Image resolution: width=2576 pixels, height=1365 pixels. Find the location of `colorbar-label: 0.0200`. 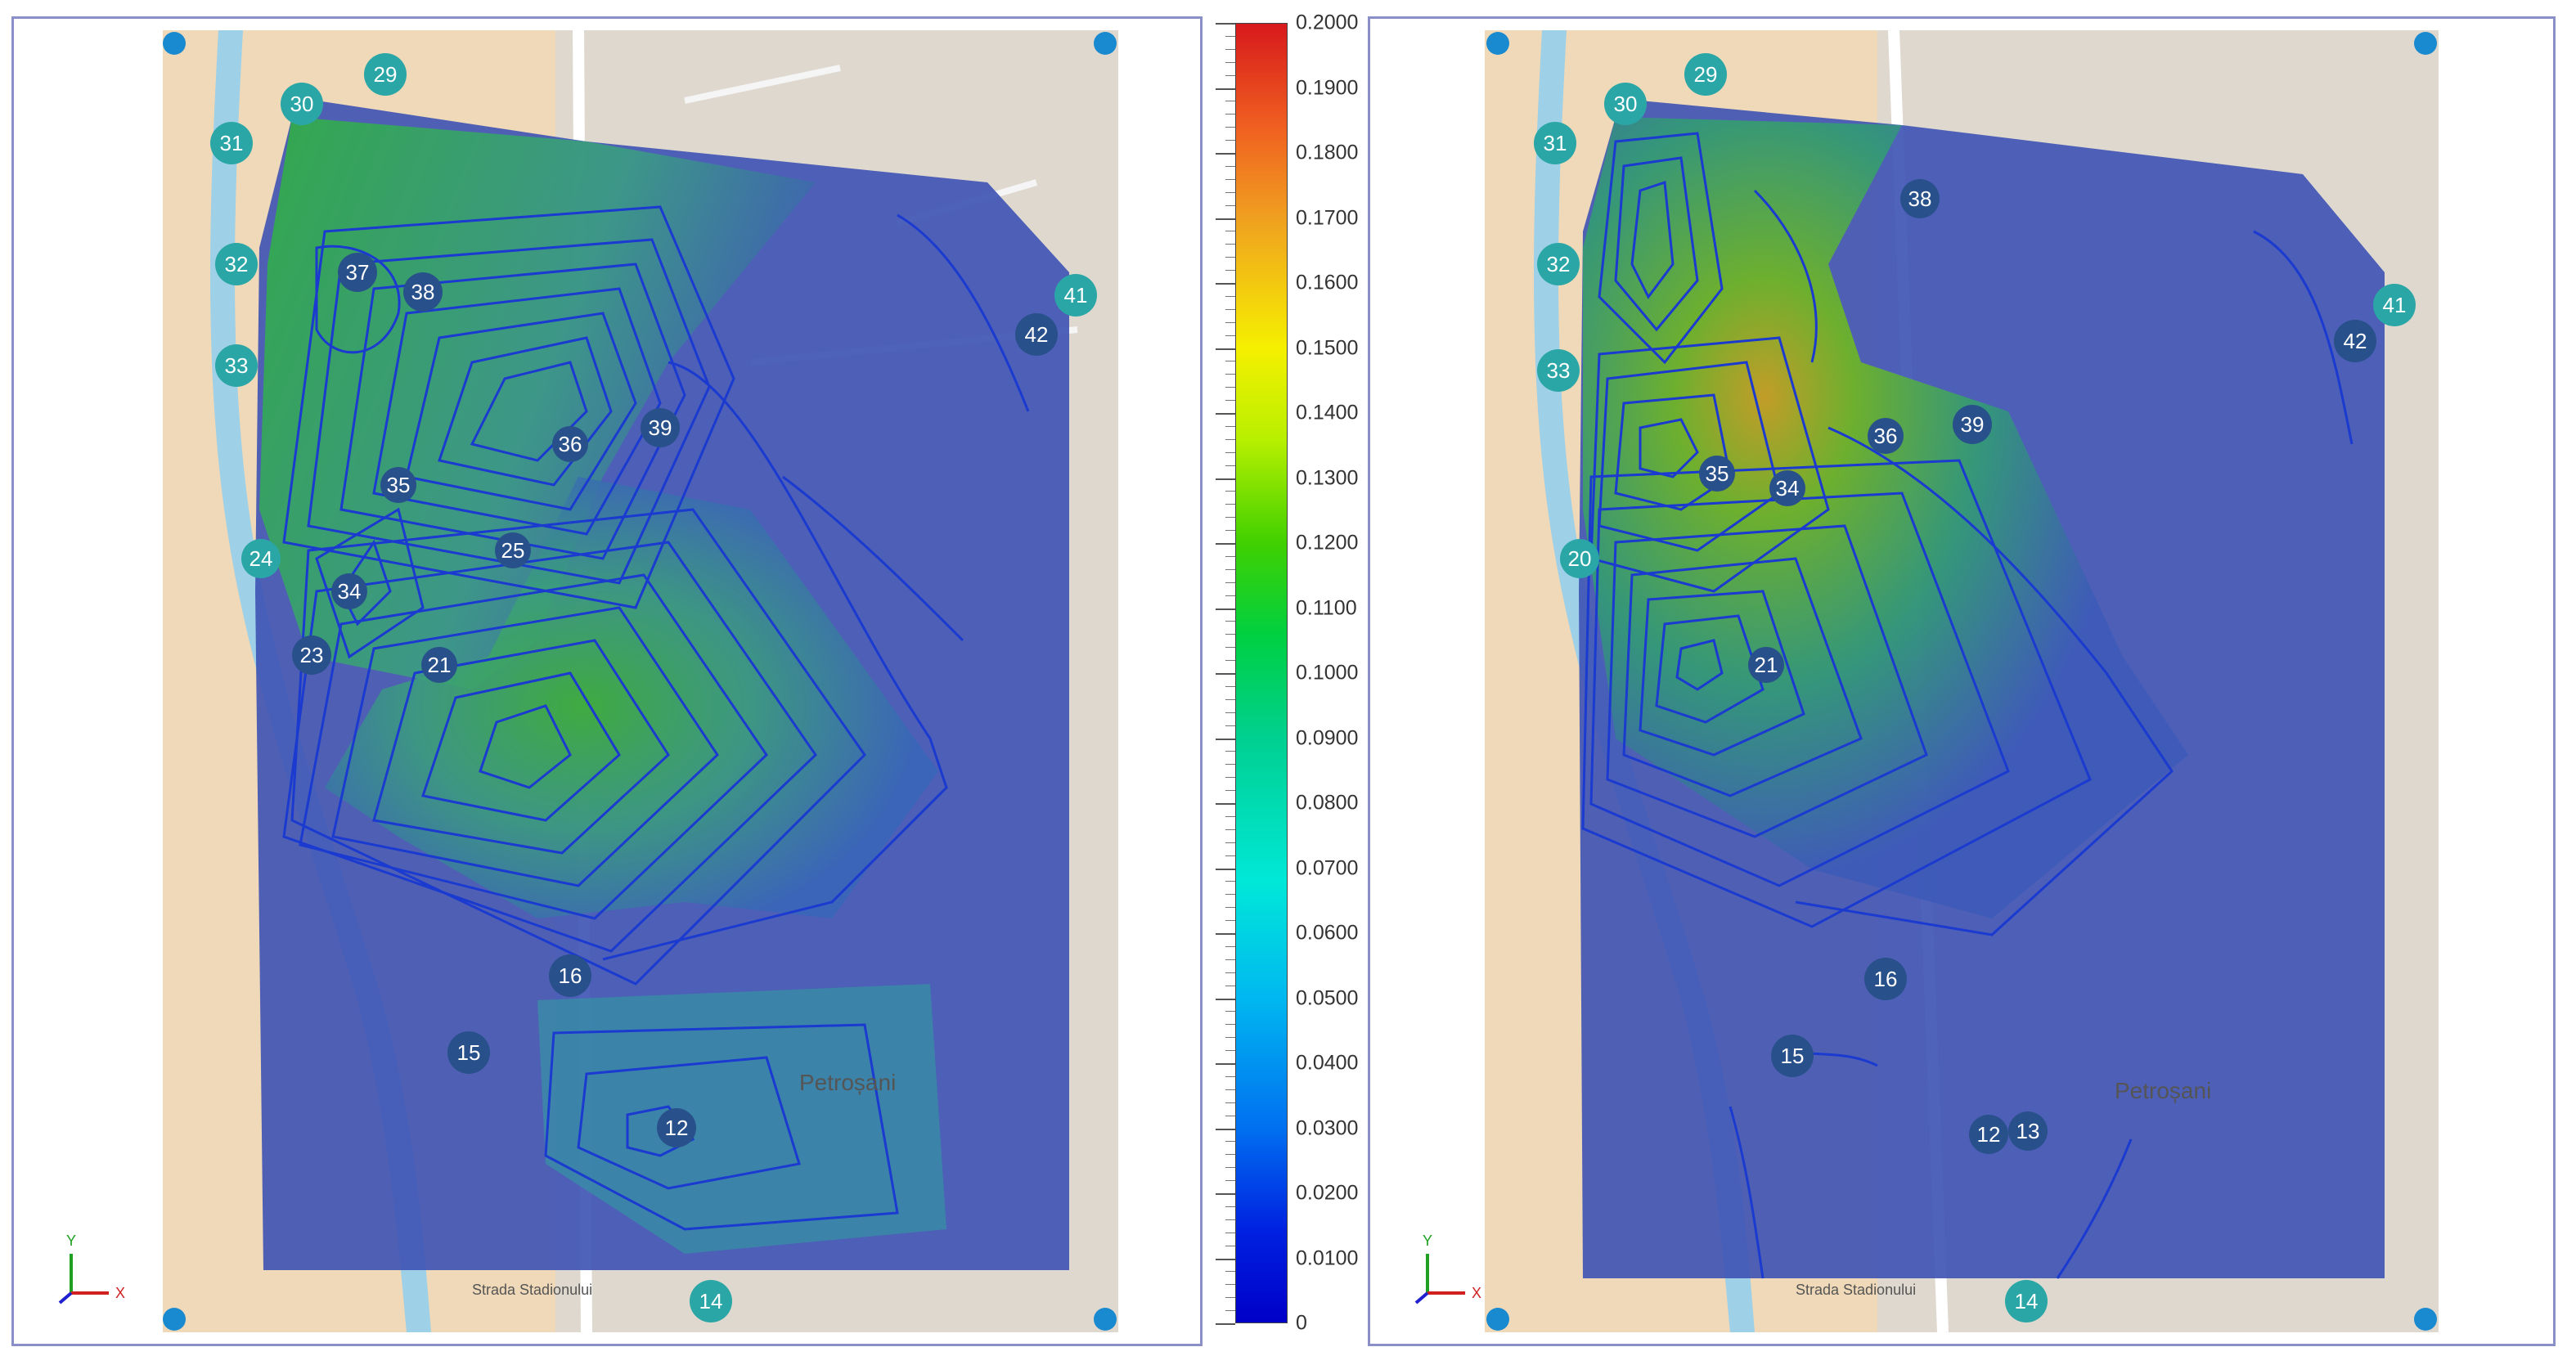

colorbar-label: 0.0200 is located at coordinates (1327, 1193).